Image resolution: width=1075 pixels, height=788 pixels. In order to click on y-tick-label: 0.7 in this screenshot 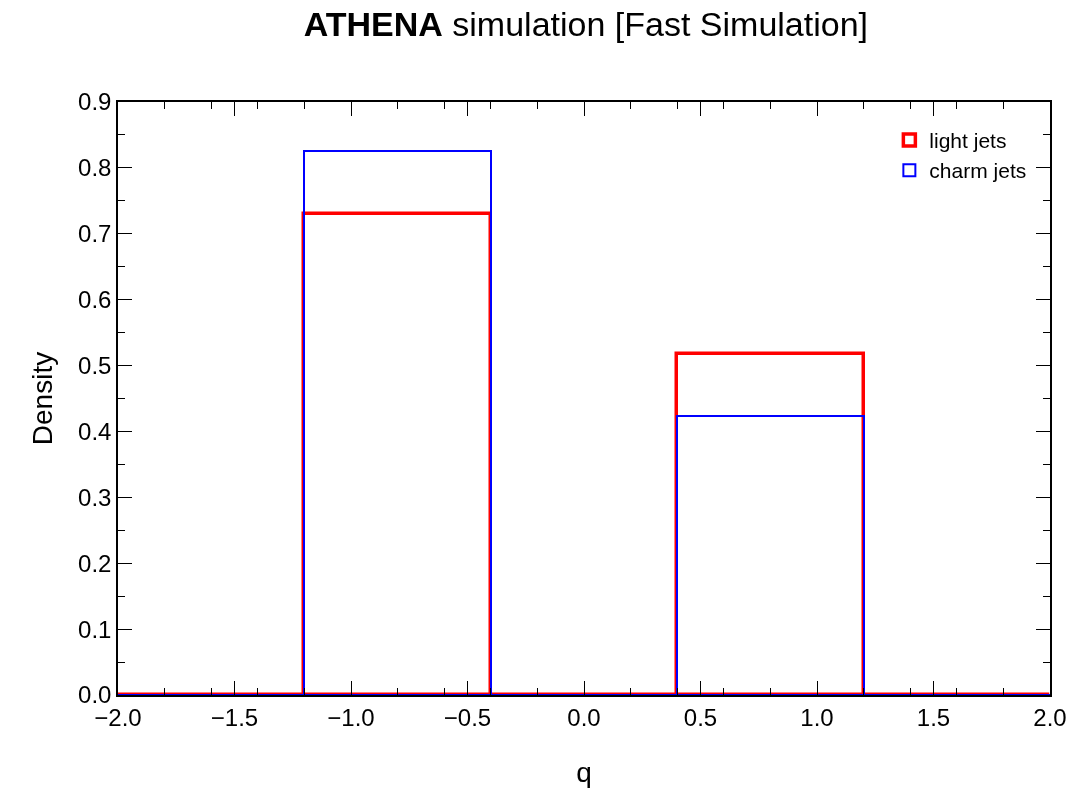, I will do `click(95, 234)`.